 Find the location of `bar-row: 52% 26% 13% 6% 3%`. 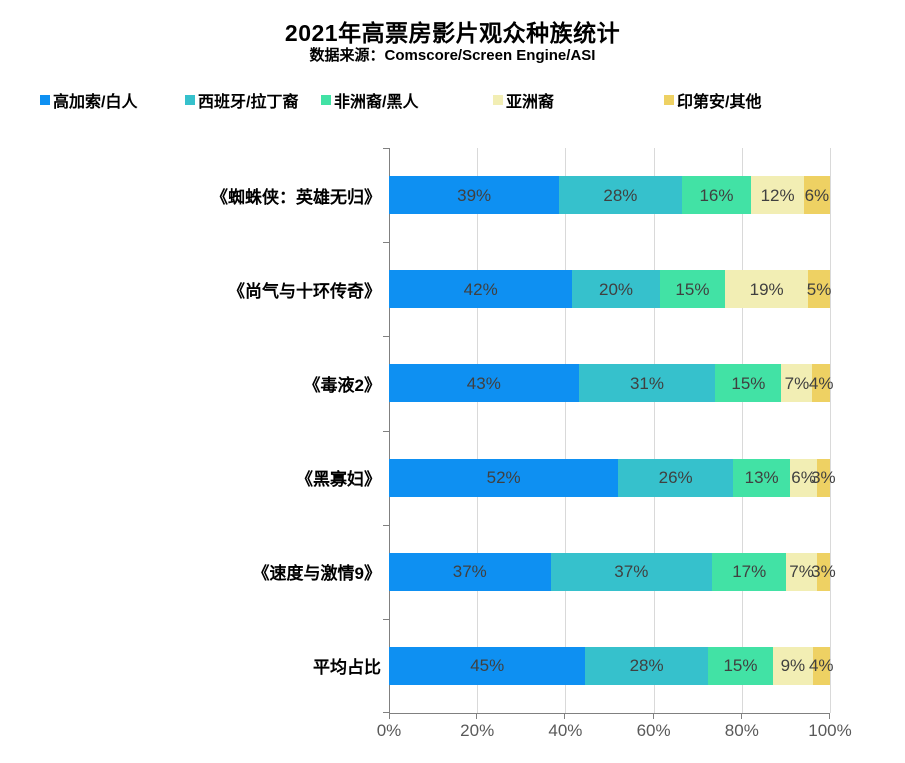

bar-row: 52% 26% 13% 6% 3% is located at coordinates (612, 477).